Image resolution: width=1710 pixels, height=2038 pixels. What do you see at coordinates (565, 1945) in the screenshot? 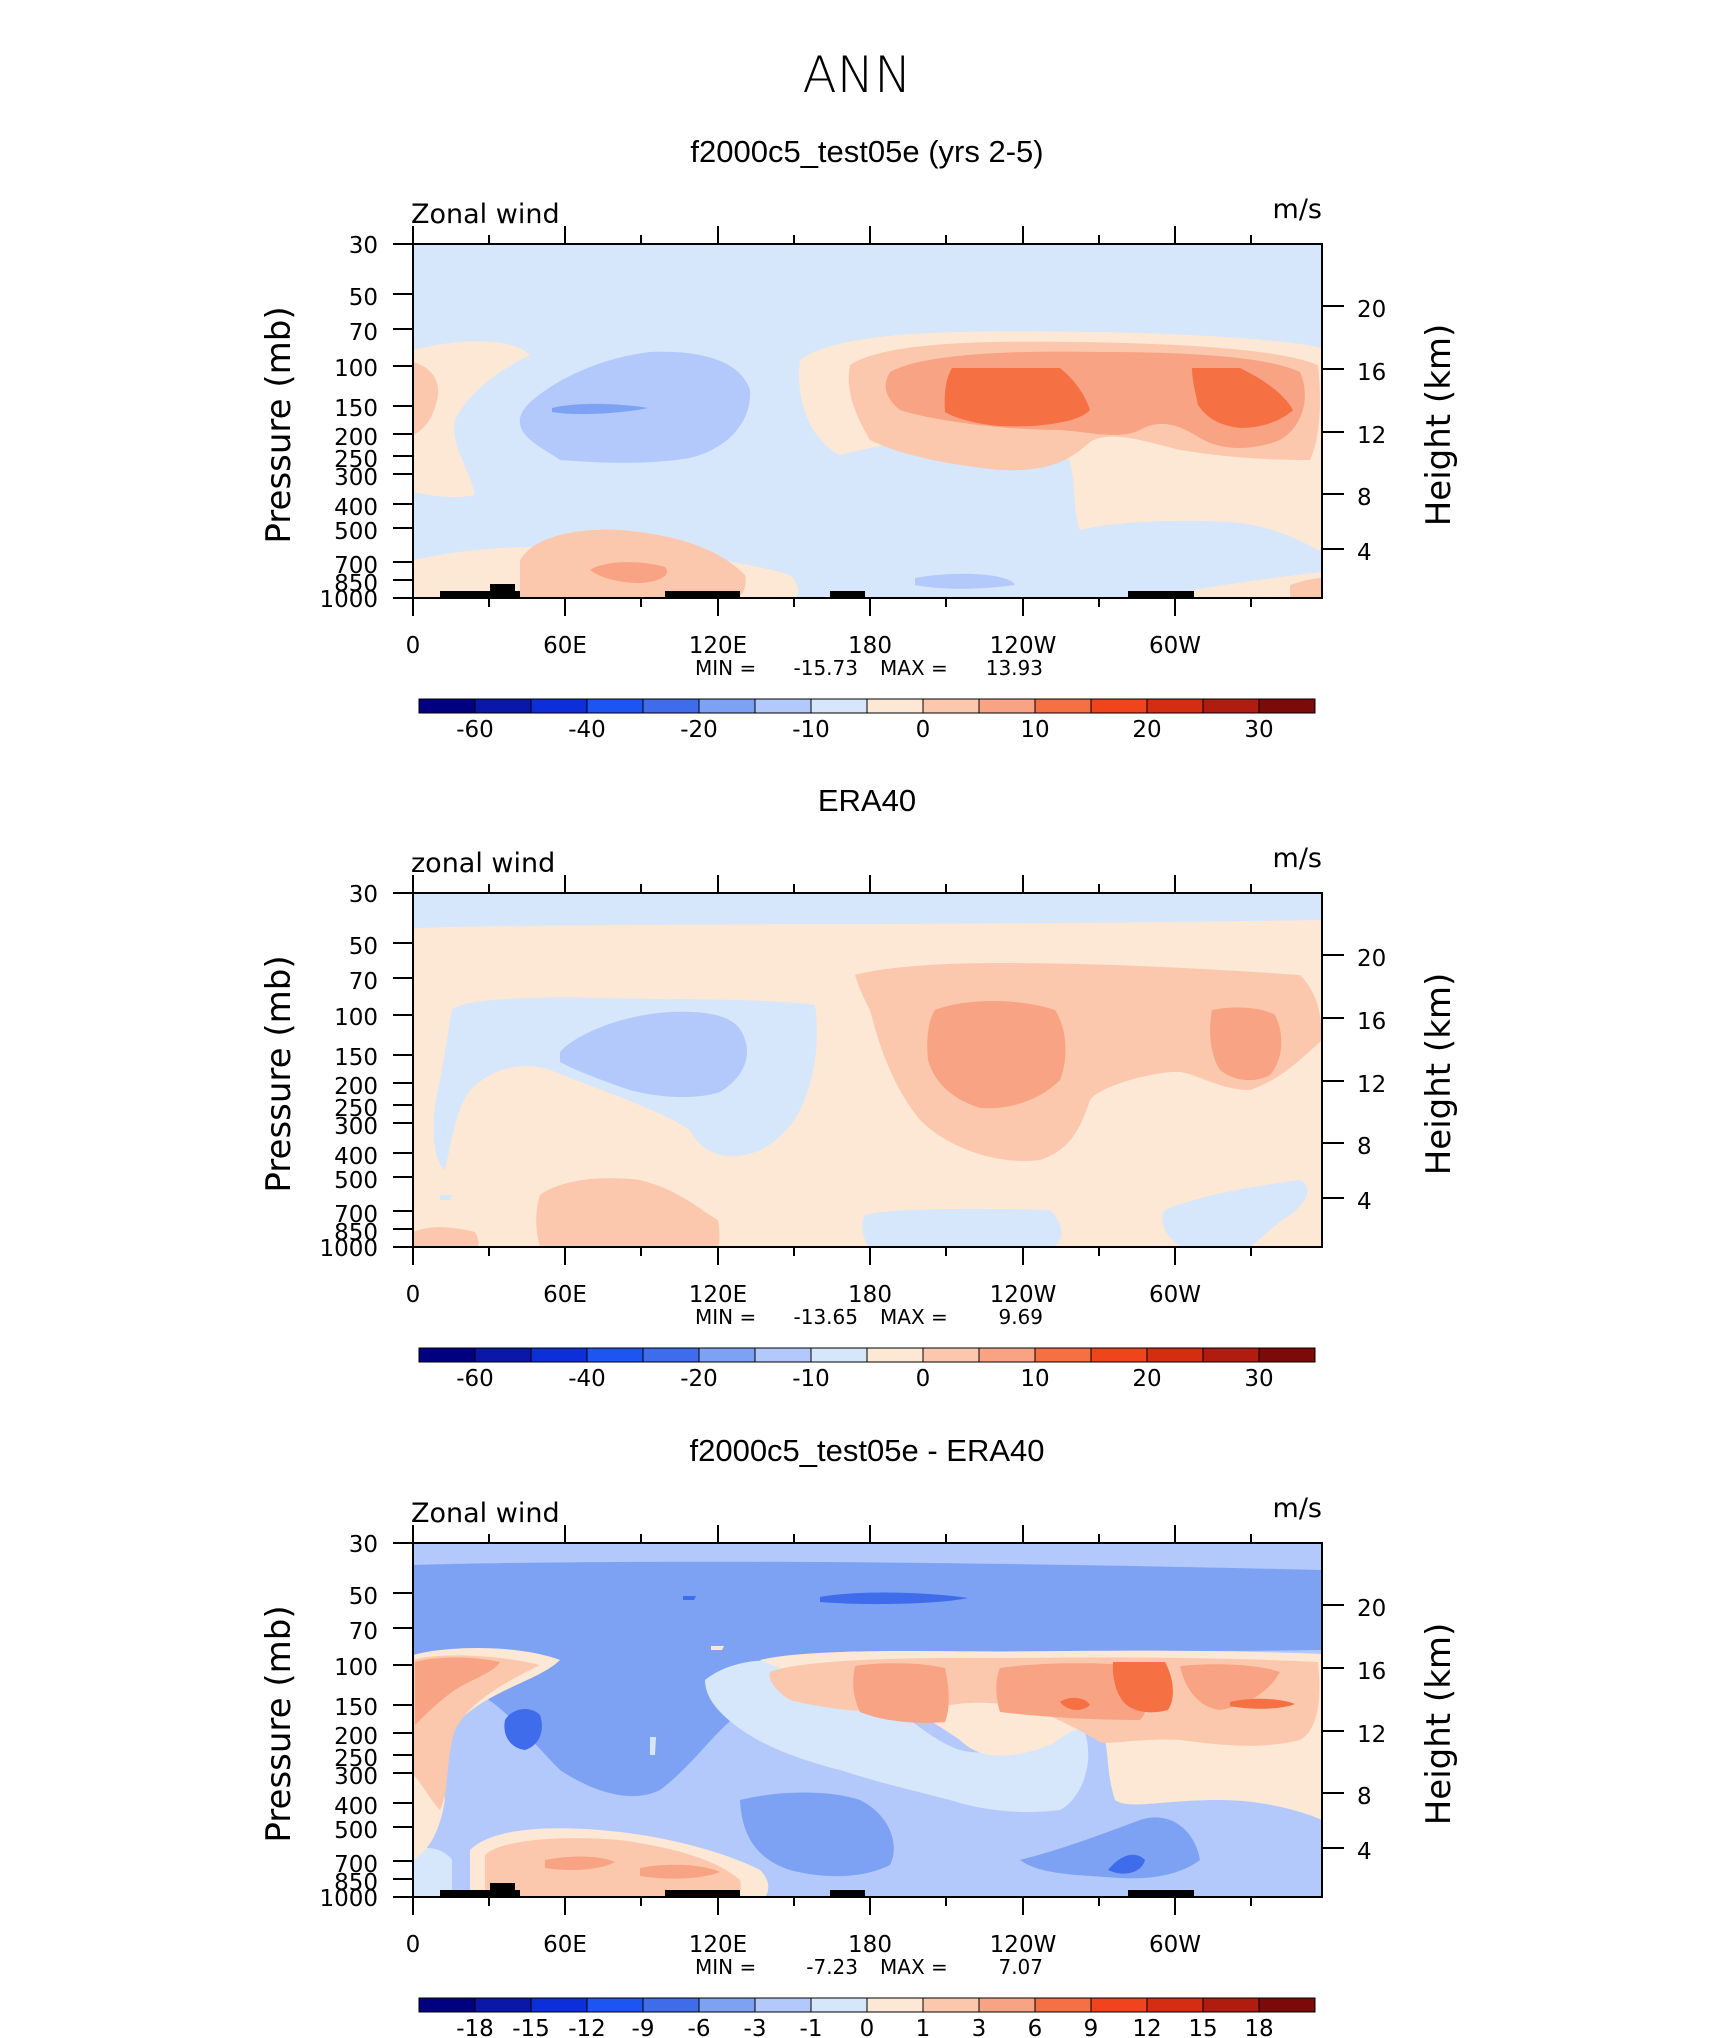
I see `x-tick-label: 60E` at bounding box center [565, 1945].